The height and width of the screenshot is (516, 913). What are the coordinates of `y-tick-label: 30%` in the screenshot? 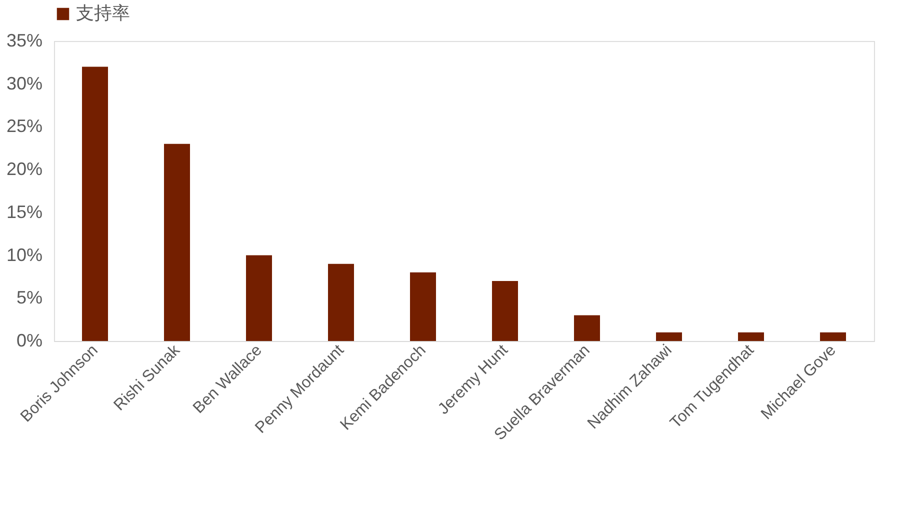 It's located at (24, 83).